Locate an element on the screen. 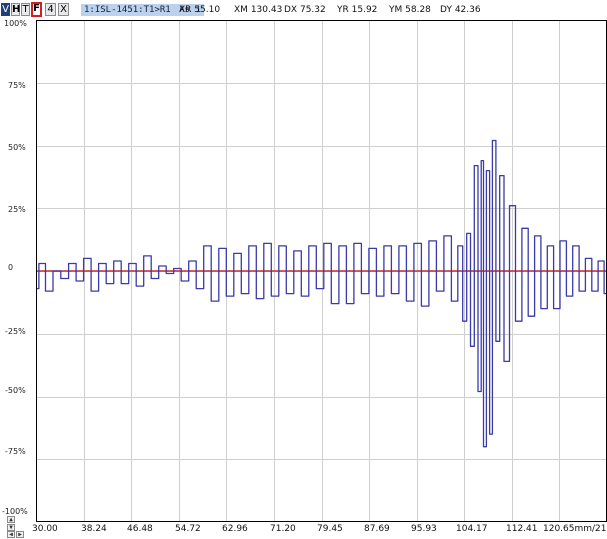 This screenshot has width=607, height=539. x-tick-label: 30.00 is located at coordinates (45, 529).